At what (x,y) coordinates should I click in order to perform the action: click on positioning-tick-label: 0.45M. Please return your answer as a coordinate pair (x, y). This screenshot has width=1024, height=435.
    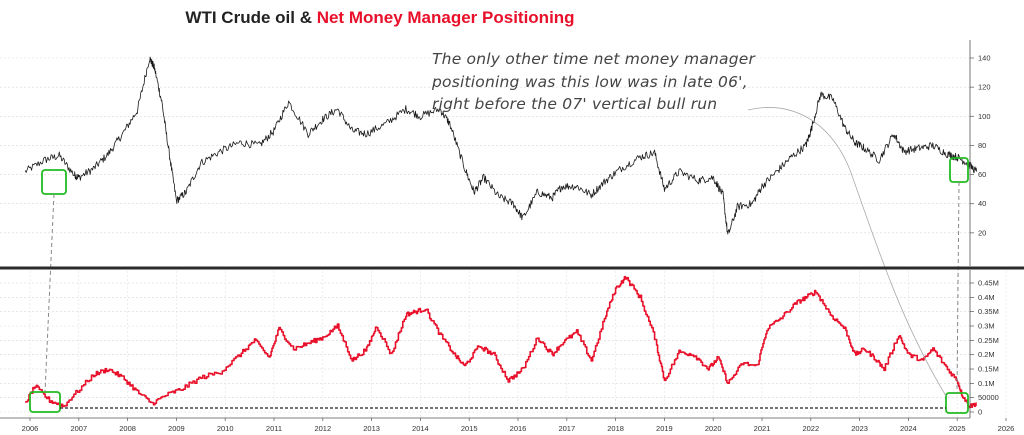
    Looking at the image, I should click on (988, 283).